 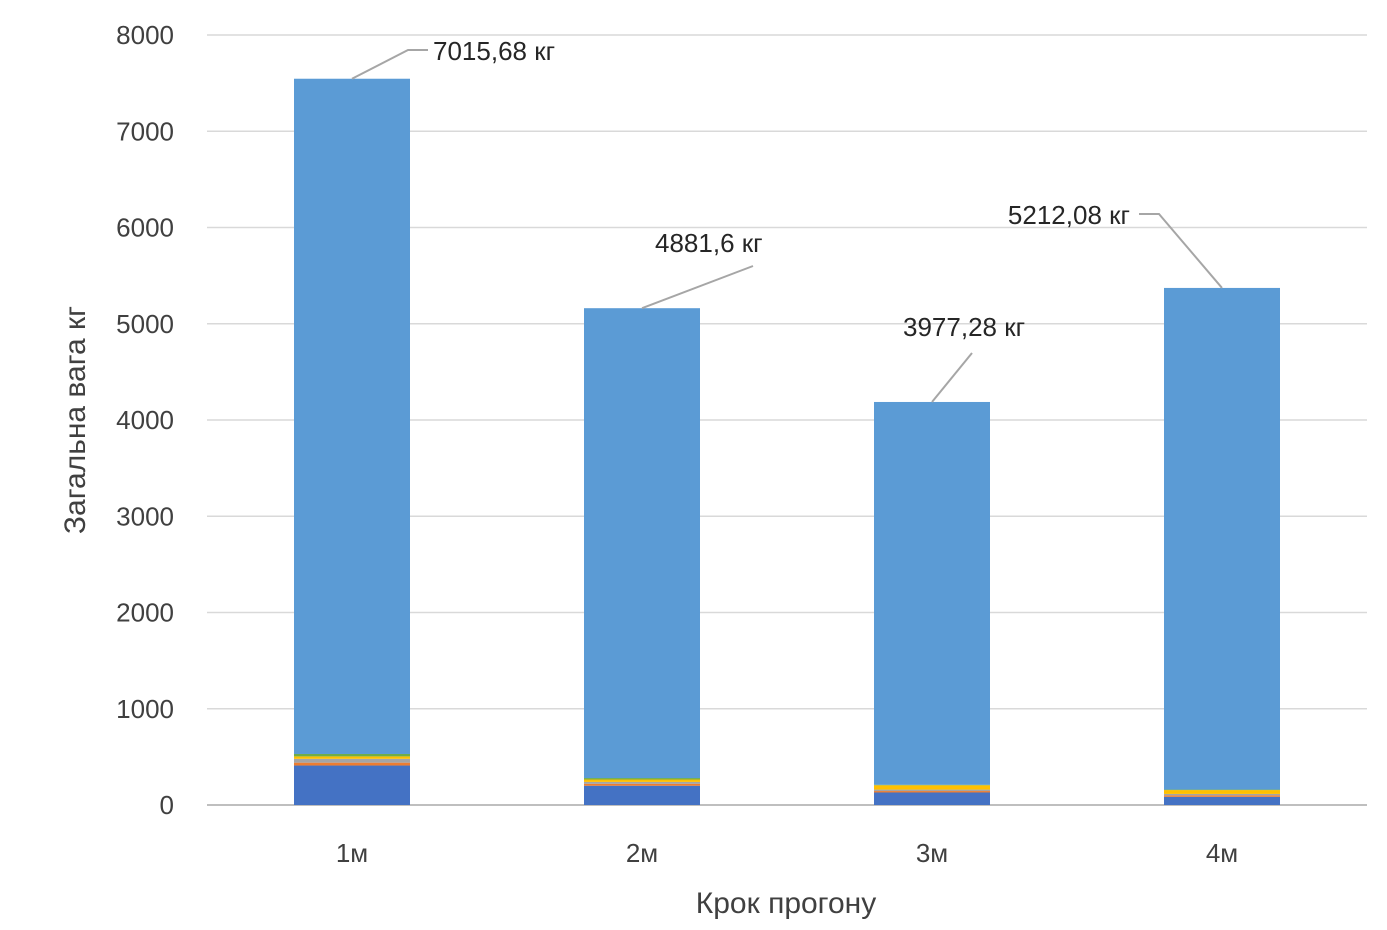 What do you see at coordinates (786, 903) in the screenshot?
I see `x-axis-title: Крок прогону` at bounding box center [786, 903].